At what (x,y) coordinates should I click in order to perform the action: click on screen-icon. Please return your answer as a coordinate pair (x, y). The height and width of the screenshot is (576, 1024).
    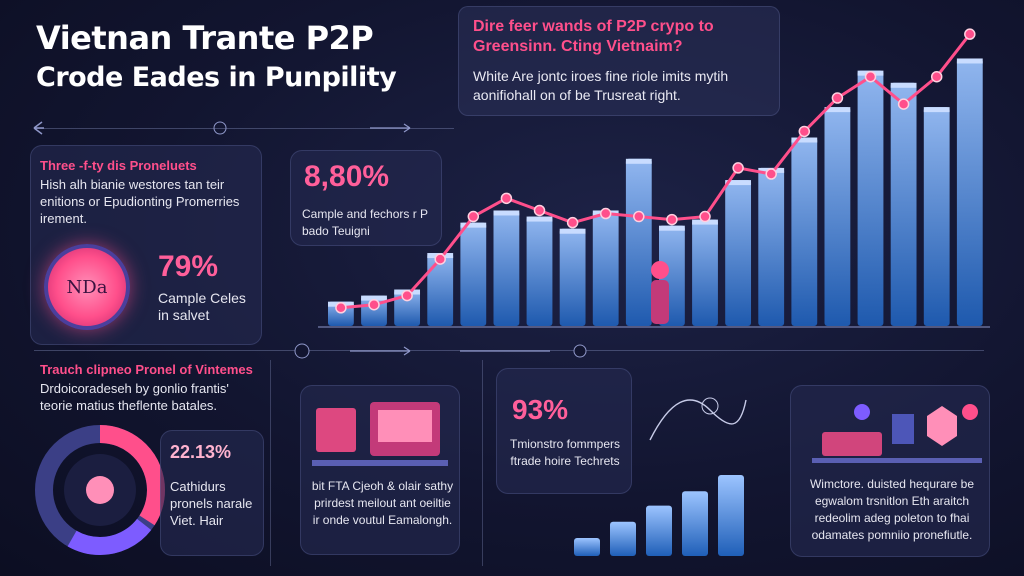
    Looking at the image, I should click on (405, 426).